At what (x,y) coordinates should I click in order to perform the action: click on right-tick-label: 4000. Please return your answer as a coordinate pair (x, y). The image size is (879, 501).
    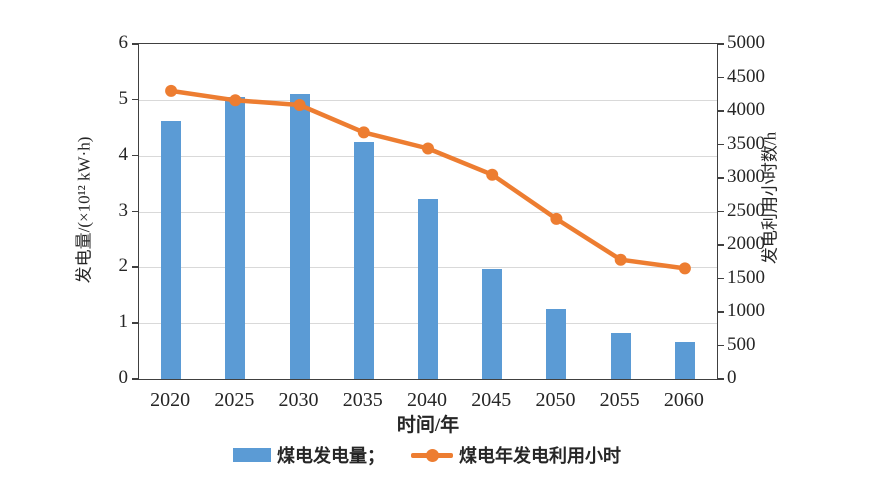
    Looking at the image, I should click on (746, 109).